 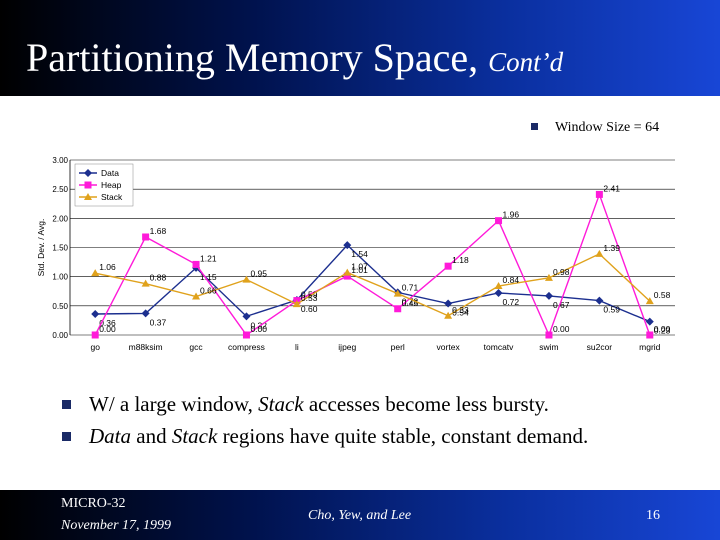 I want to click on heap-data-label: 1.18, so click(x=460, y=260).